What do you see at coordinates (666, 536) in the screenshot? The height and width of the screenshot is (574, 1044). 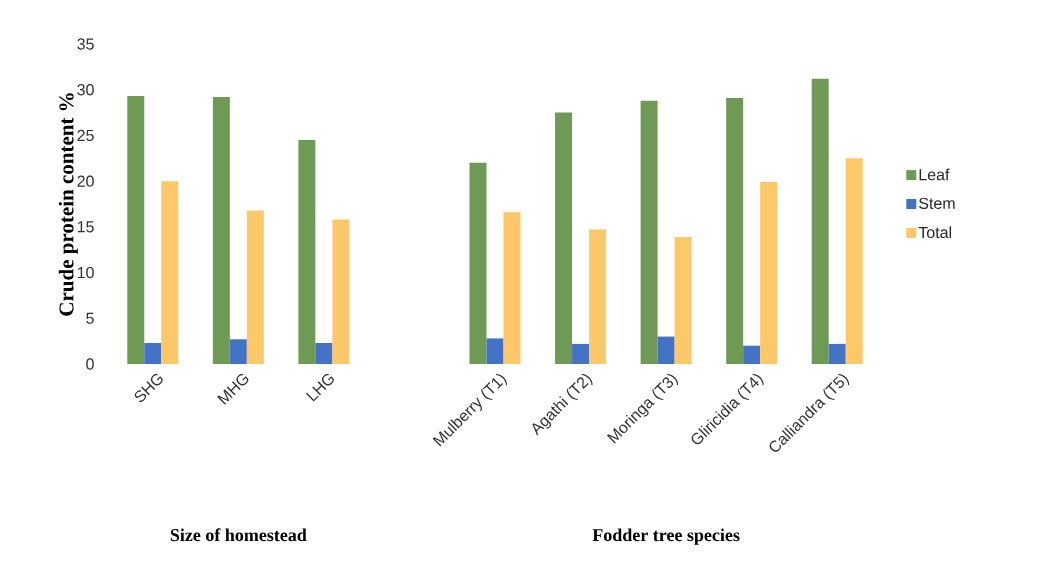 I see `text: Fodder tree species` at bounding box center [666, 536].